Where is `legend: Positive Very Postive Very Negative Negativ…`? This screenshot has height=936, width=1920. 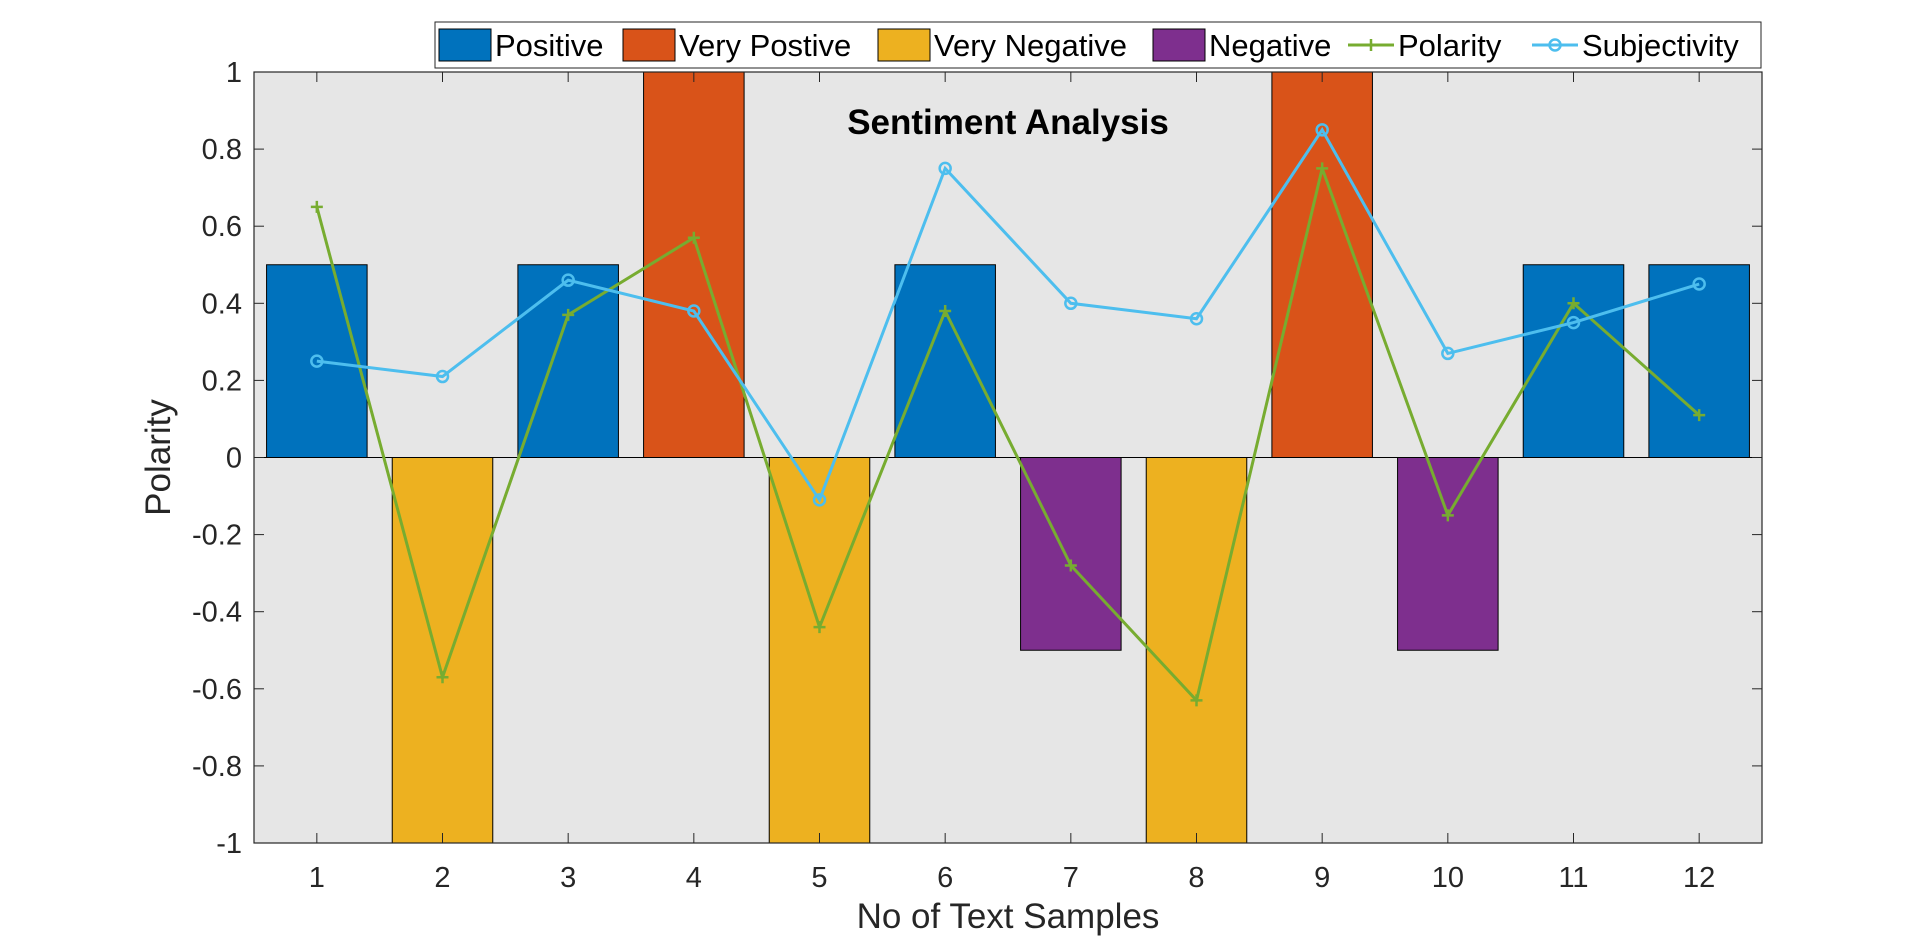
legend: Positive Very Postive Very Negative Negativ… is located at coordinates (1098, 45).